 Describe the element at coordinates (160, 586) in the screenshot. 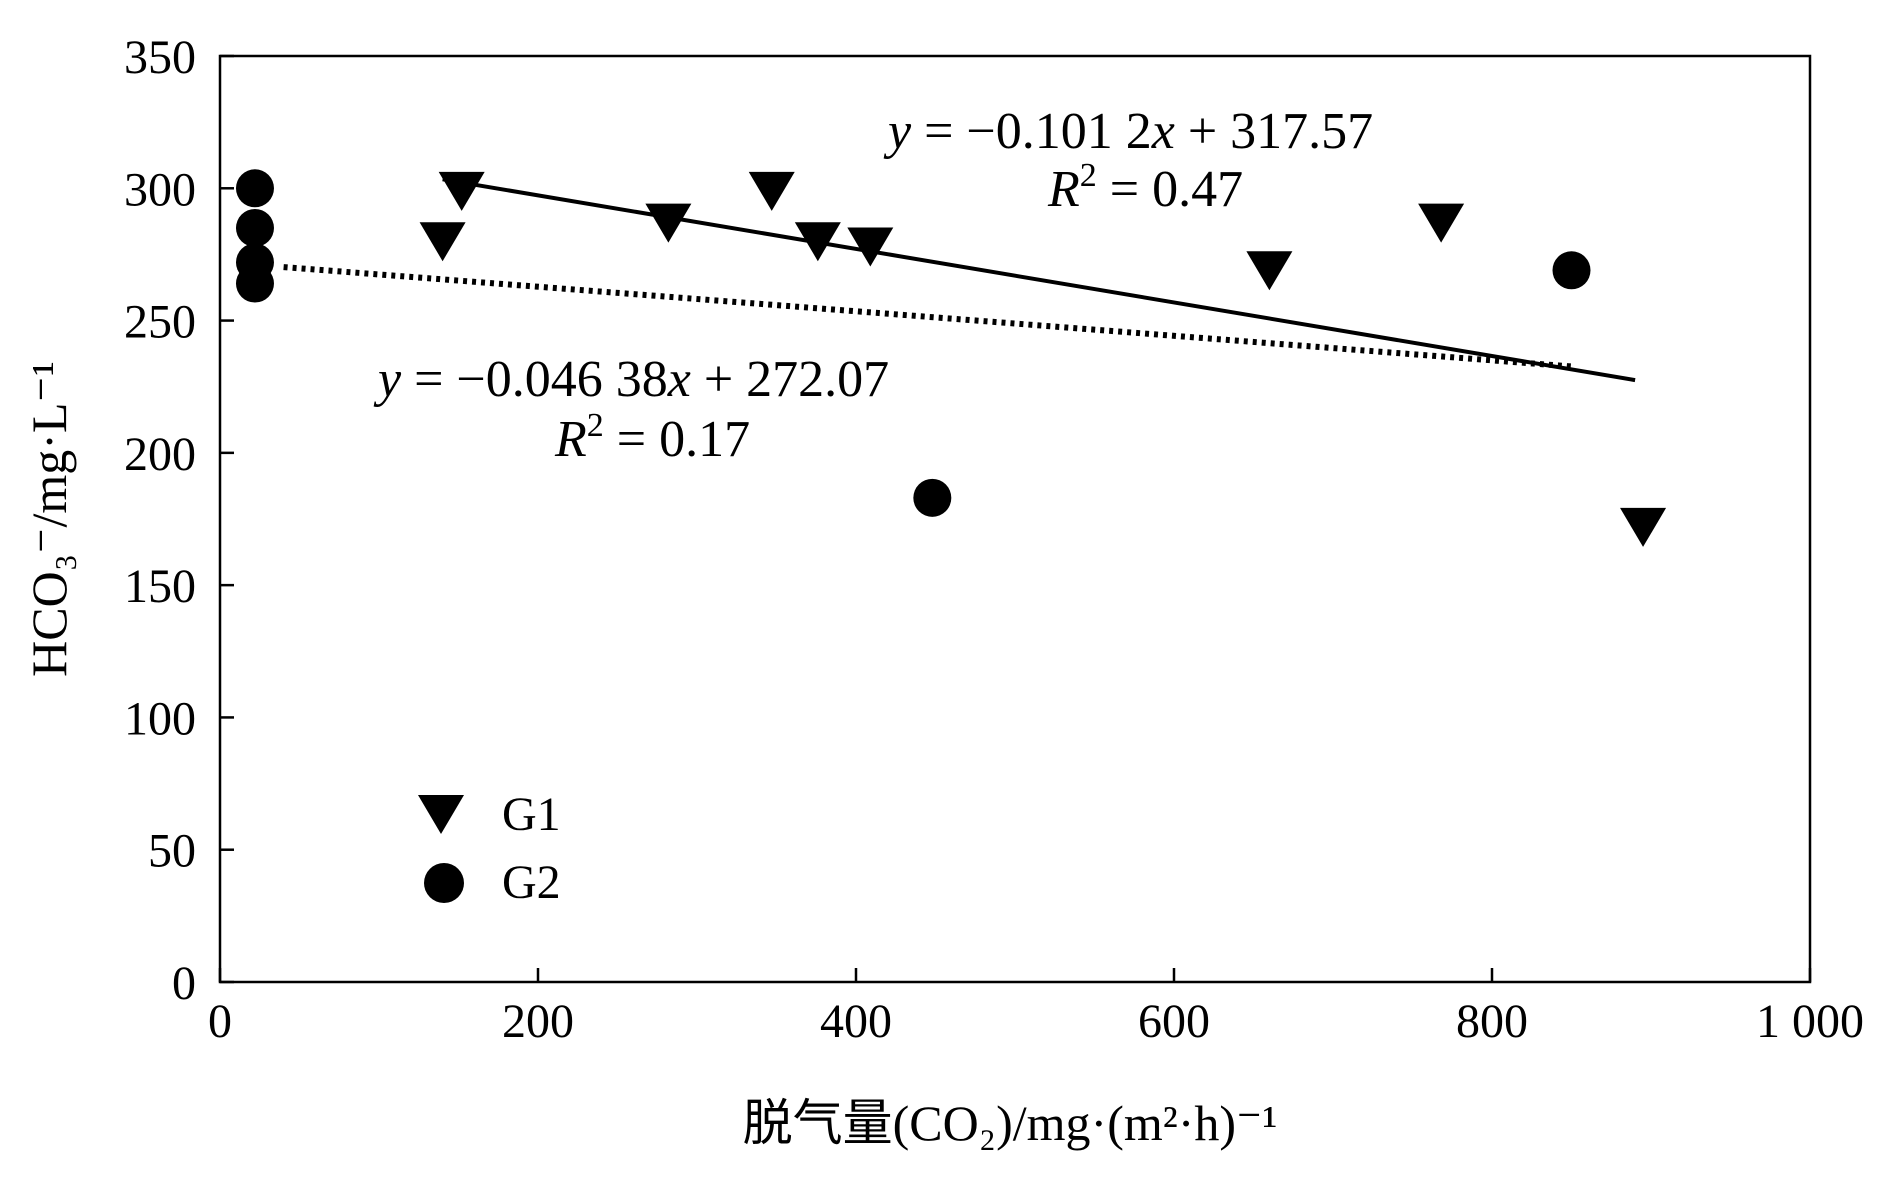

I see `y-tick-label: 150` at that location.